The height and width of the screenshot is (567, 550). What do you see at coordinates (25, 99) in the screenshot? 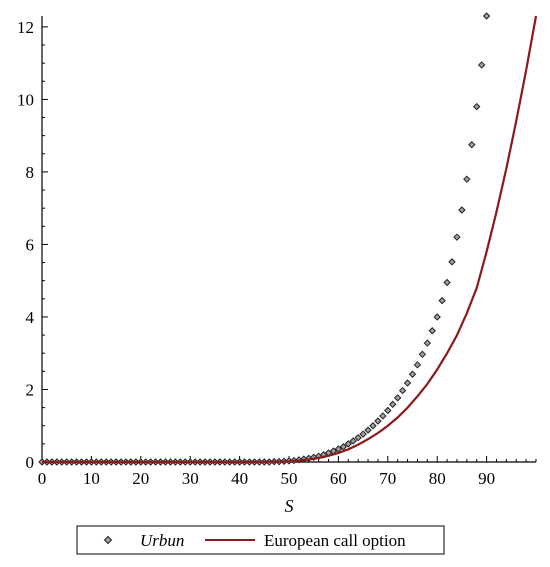
I see `y-tick-label: 10` at bounding box center [25, 99].